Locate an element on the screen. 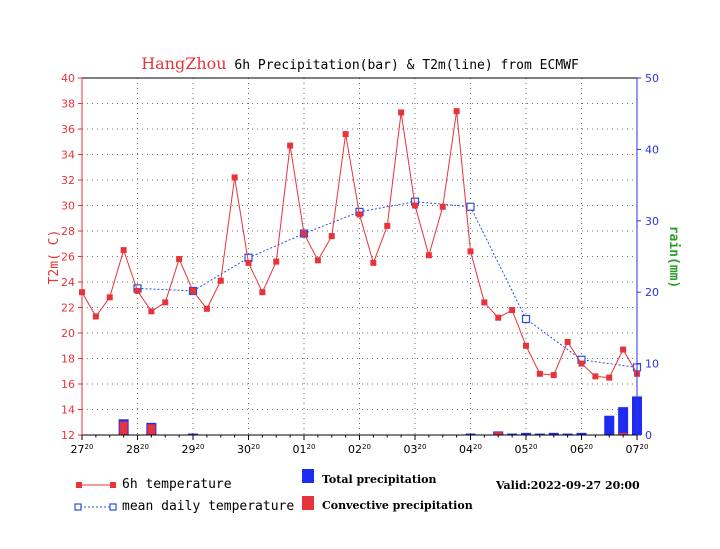 This screenshot has height=549, width=720. left-tick-label: 18 is located at coordinates (68, 359).